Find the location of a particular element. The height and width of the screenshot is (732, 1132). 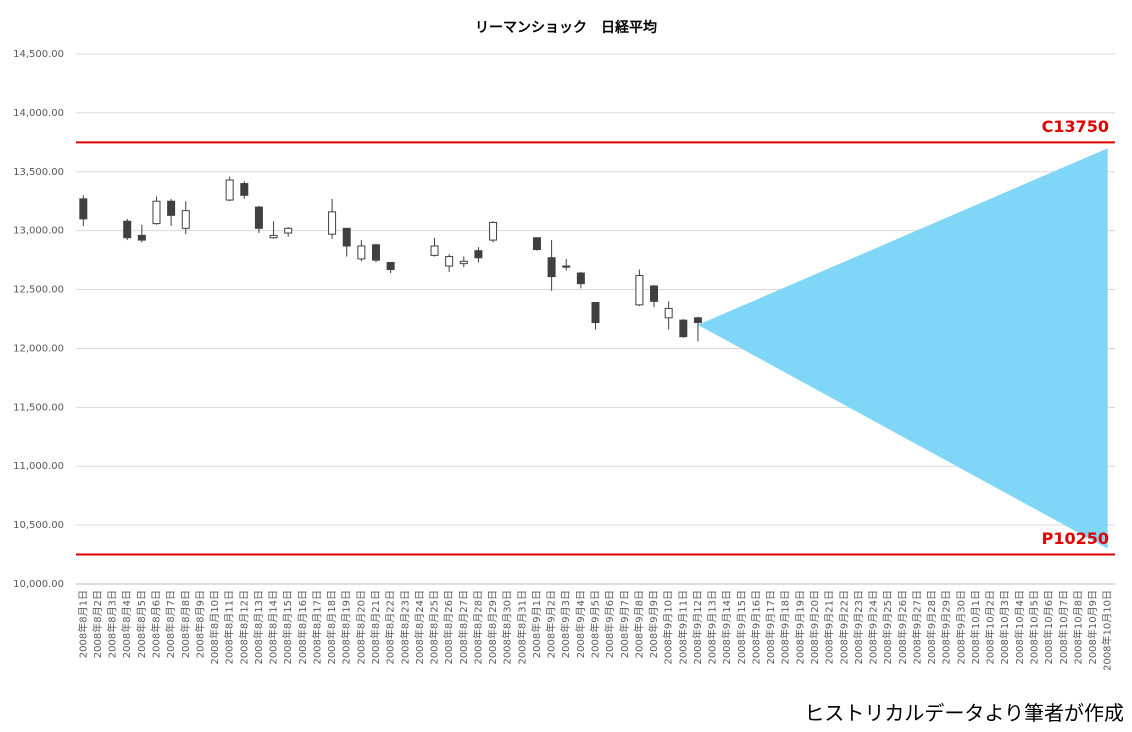

x-tick-label: 2008年8月13日 is located at coordinates (258, 627).